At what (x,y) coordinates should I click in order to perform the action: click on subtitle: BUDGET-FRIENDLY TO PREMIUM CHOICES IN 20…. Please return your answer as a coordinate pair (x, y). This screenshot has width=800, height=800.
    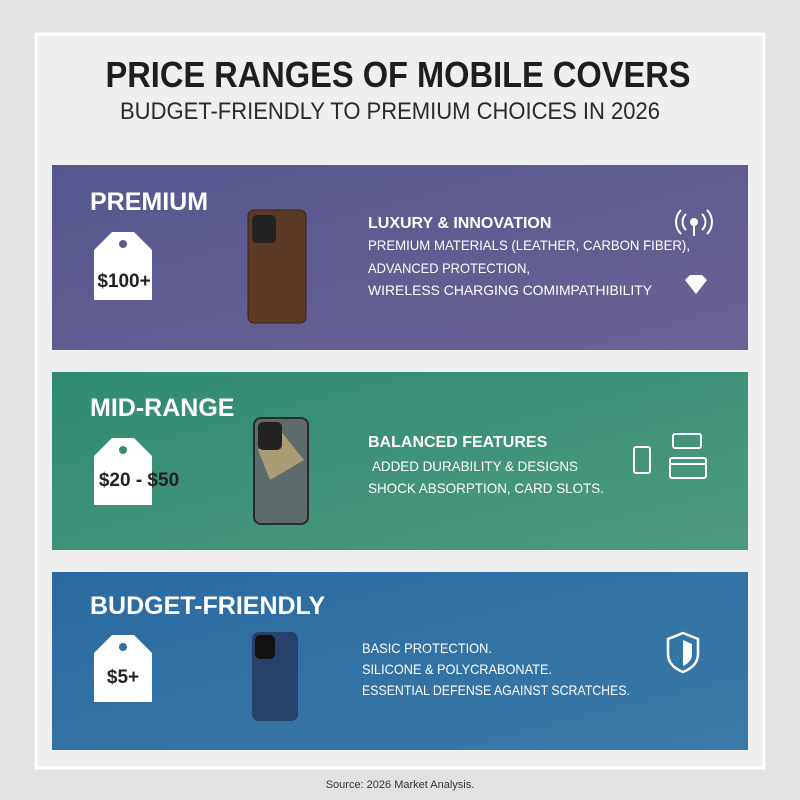
    Looking at the image, I should click on (390, 111).